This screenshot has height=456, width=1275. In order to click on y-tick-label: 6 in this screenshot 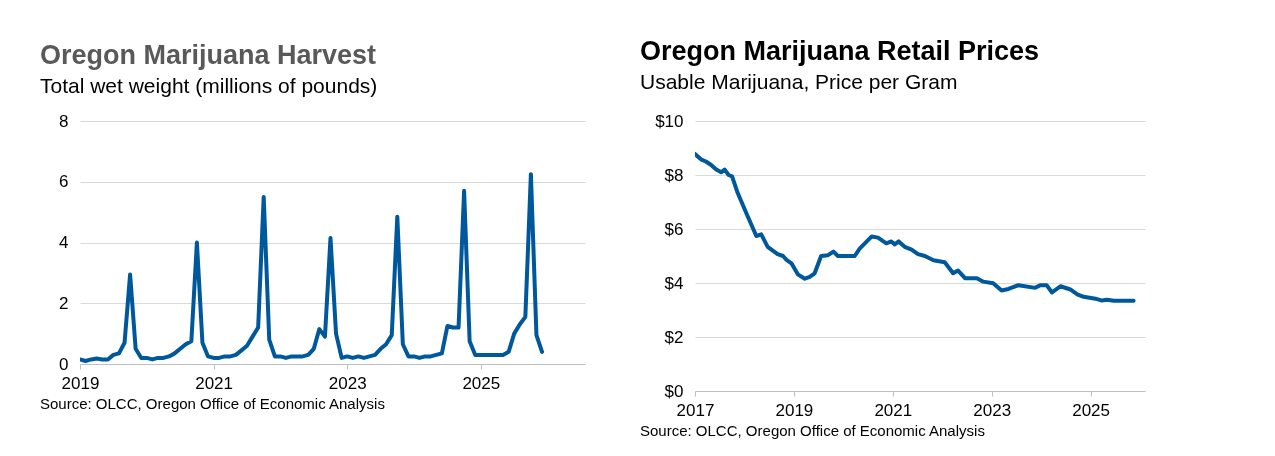, I will do `click(64, 182)`.